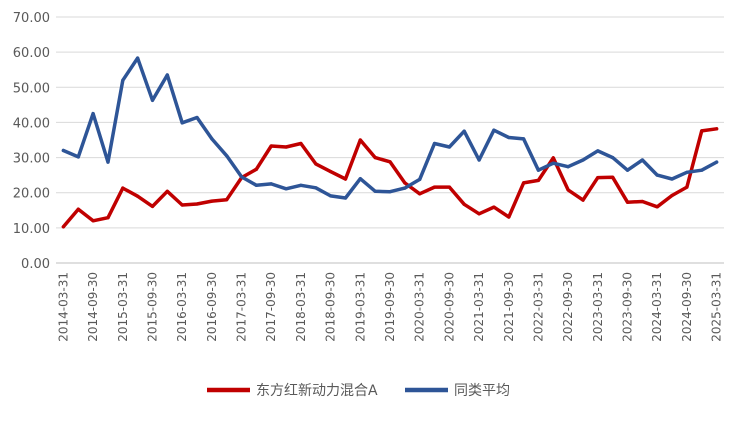 The width and height of the screenshot is (741, 421). I want to click on x-tick-label: 2015-03-31, so click(123, 307).